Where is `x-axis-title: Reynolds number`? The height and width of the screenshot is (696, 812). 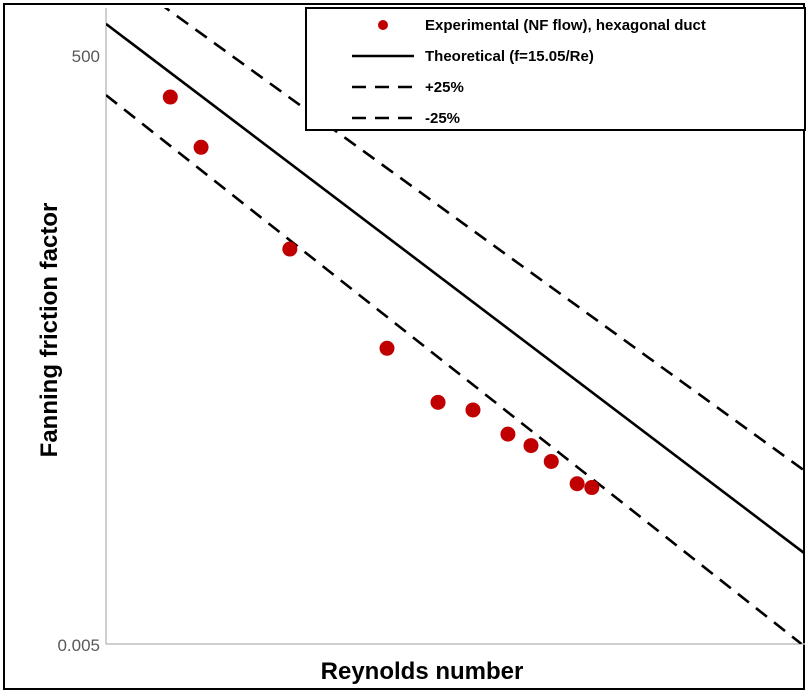 x-axis-title: Reynolds number is located at coordinates (422, 671).